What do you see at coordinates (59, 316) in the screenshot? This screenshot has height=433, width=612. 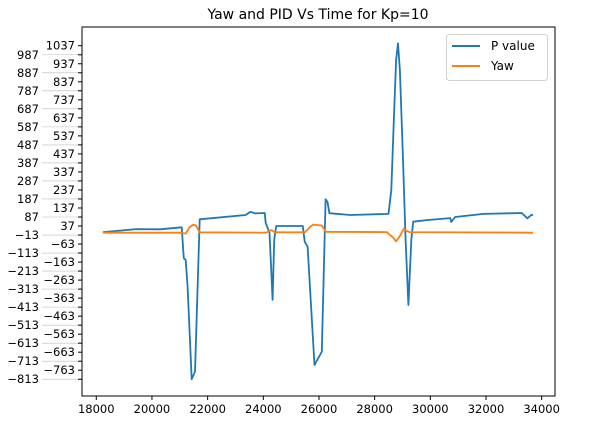 I see `y-tick-label: −463` at bounding box center [59, 316].